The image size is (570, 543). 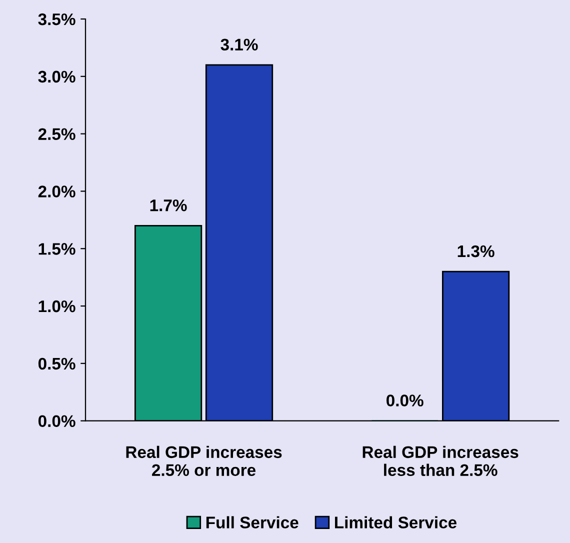 What do you see at coordinates (204, 461) in the screenshot?
I see `x-tick-label: Real GDP increases 2.5% or more` at bounding box center [204, 461].